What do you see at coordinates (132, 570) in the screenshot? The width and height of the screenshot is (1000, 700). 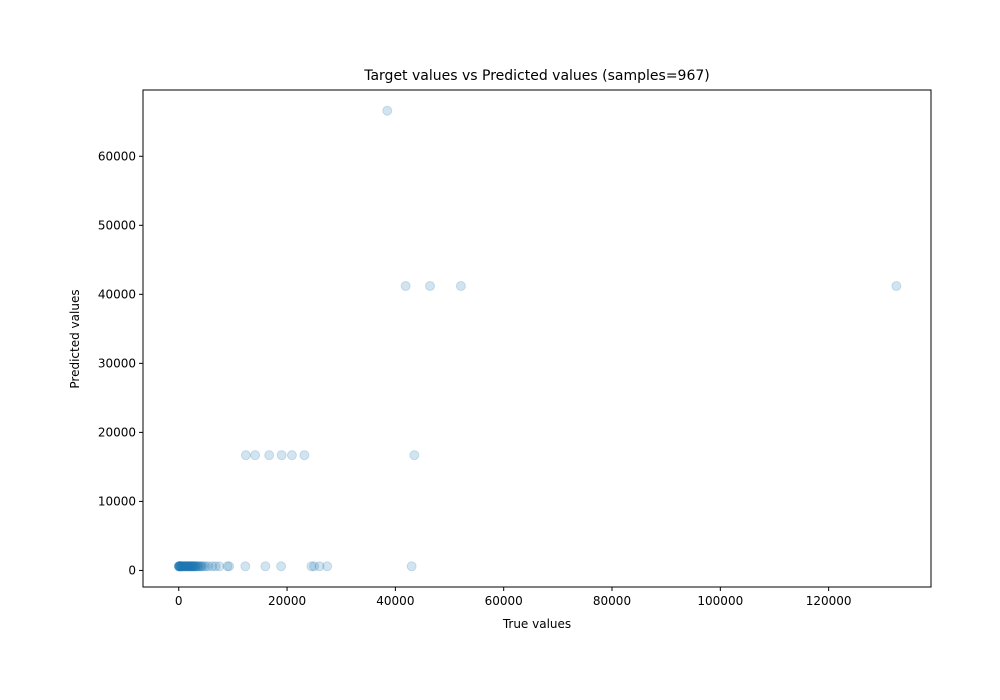 I see `y-tick-label: 0` at bounding box center [132, 570].